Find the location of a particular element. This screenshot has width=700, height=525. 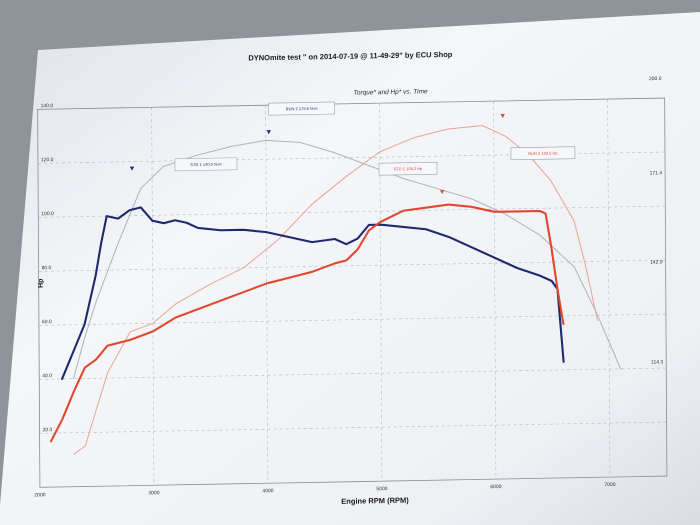

annotation-label: RUN 2 179.6 N-m is located at coordinates (302, 109).